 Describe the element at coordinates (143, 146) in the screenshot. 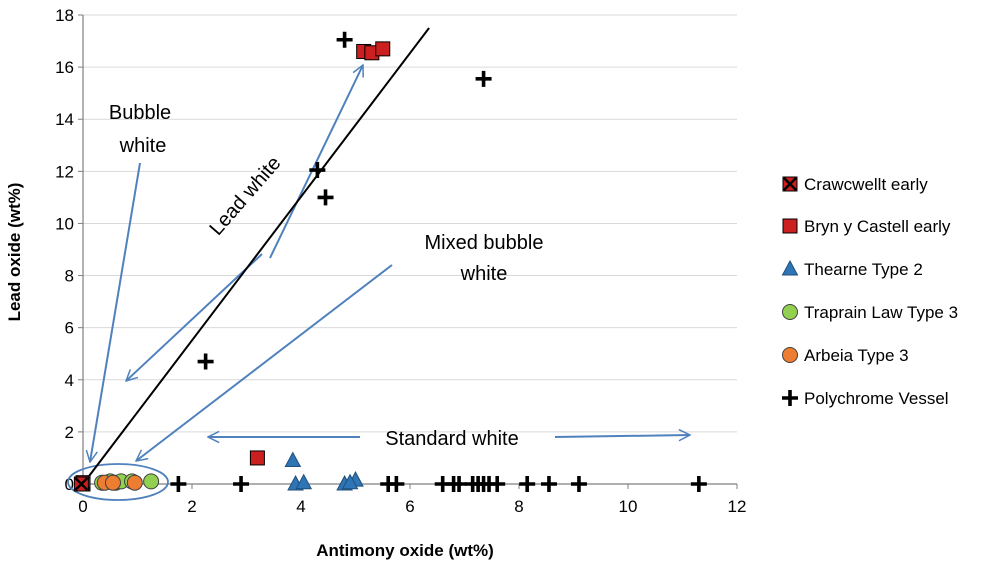

I see `annotation-bubble-white-line2: white` at that location.